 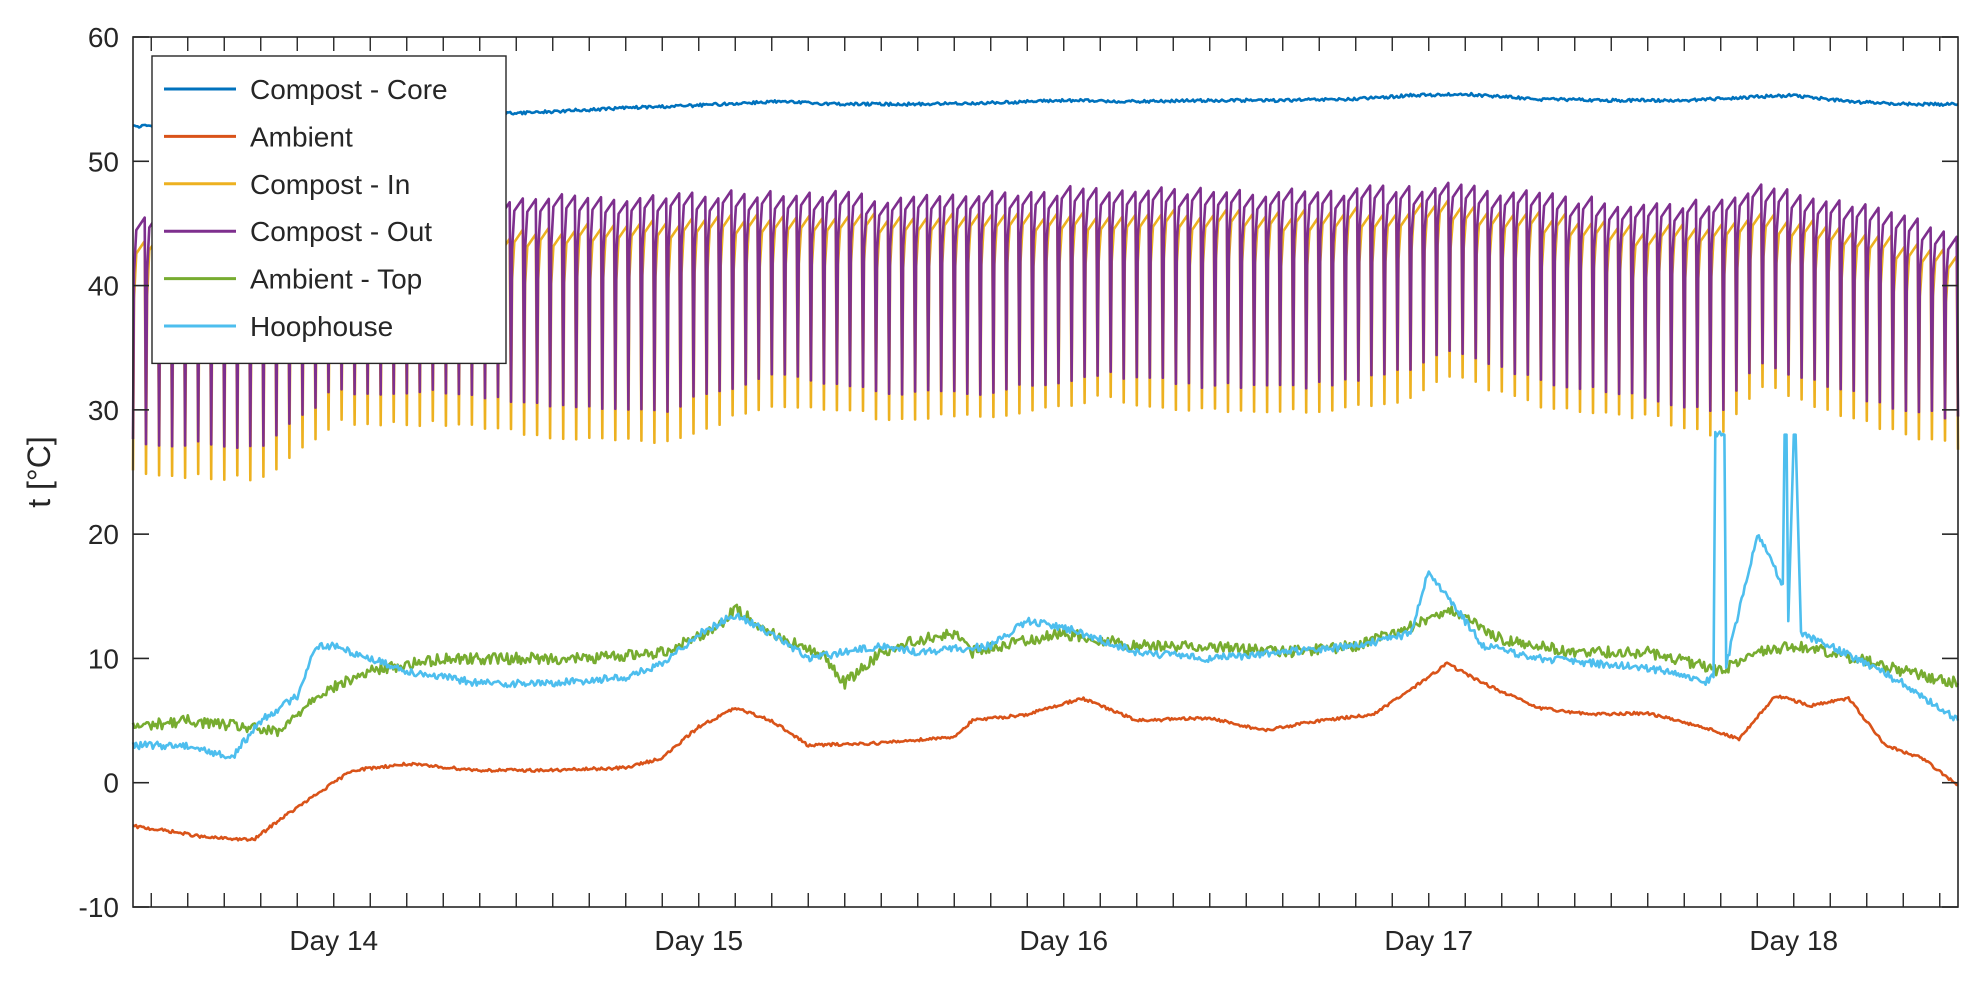 What do you see at coordinates (111, 783) in the screenshot?
I see `y-tick-label: 0` at bounding box center [111, 783].